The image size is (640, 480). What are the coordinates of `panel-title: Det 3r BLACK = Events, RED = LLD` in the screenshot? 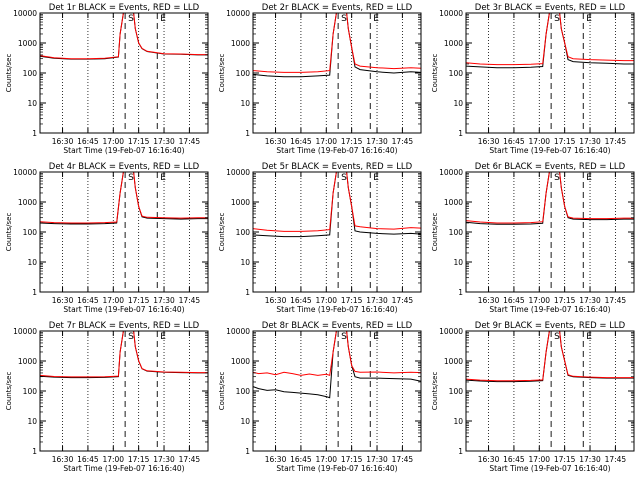 It's located at (550, 8).